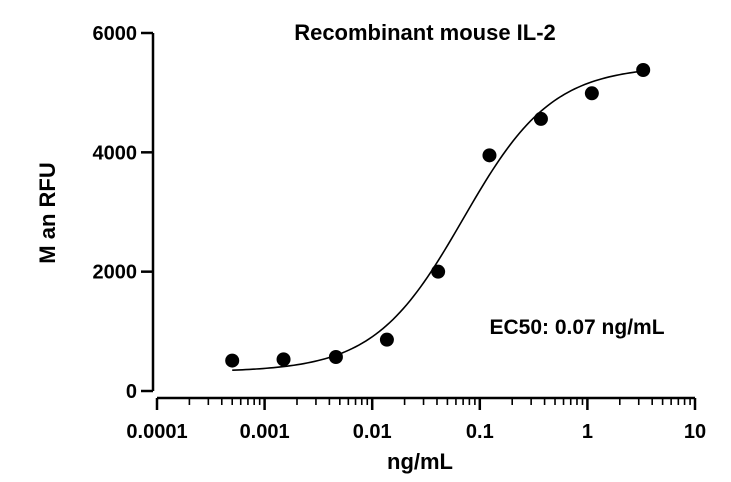 The image size is (731, 482). Describe the element at coordinates (416, 420) in the screenshot. I see `x-axis-ticks: 0.0001 0.001 0.01 0.1 1 10` at that location.